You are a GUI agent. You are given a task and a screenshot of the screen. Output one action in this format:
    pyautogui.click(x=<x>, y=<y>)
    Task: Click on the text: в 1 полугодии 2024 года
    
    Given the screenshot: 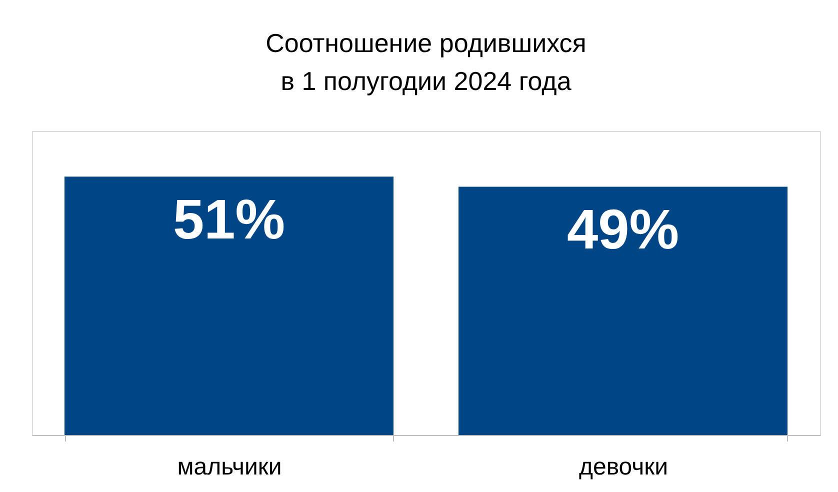 What is the action you would take?
    pyautogui.click(x=426, y=81)
    